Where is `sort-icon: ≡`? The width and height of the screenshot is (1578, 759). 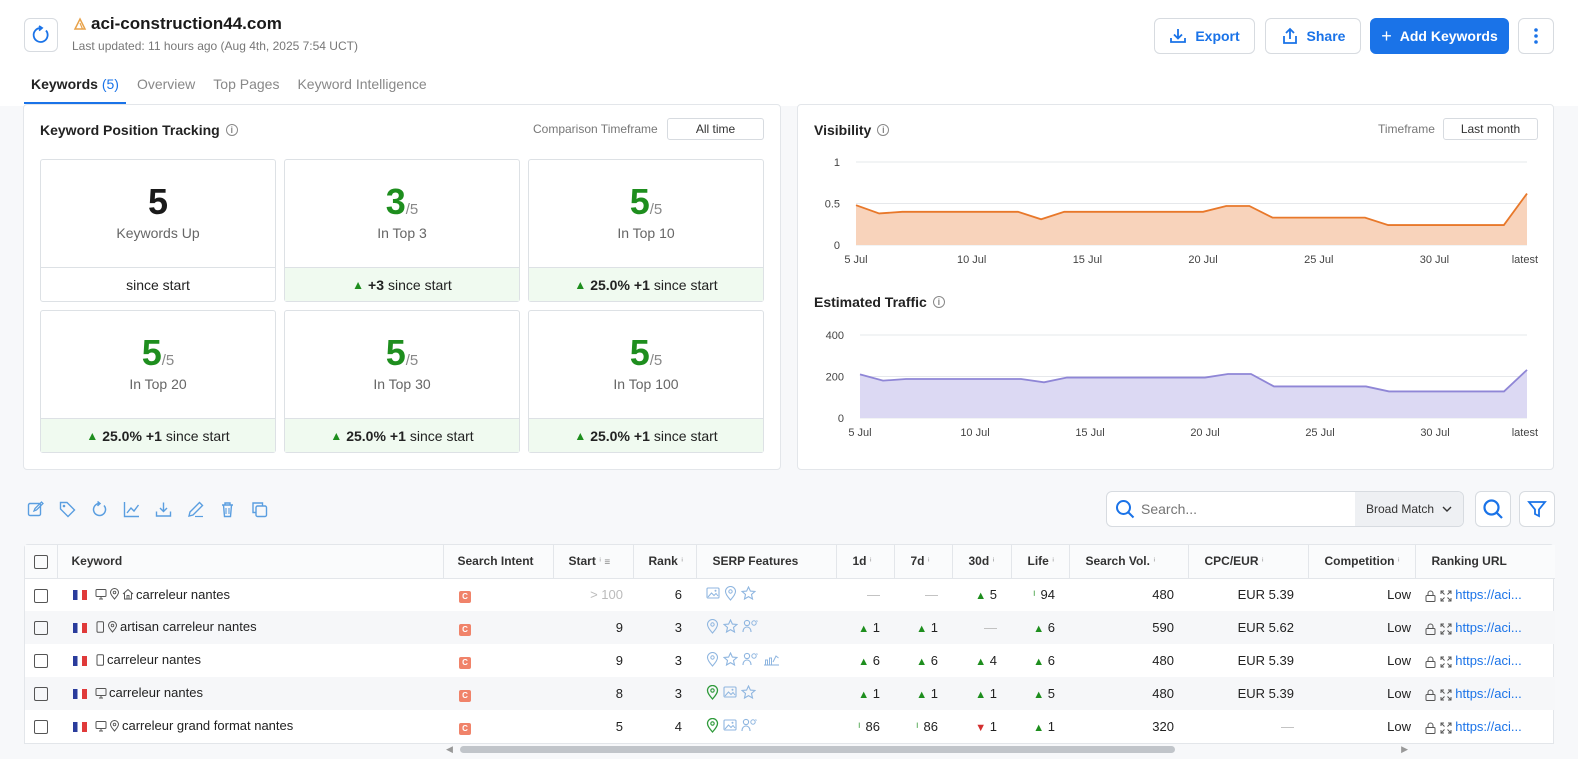
sort-icon: ≡ is located at coordinates (607, 563).